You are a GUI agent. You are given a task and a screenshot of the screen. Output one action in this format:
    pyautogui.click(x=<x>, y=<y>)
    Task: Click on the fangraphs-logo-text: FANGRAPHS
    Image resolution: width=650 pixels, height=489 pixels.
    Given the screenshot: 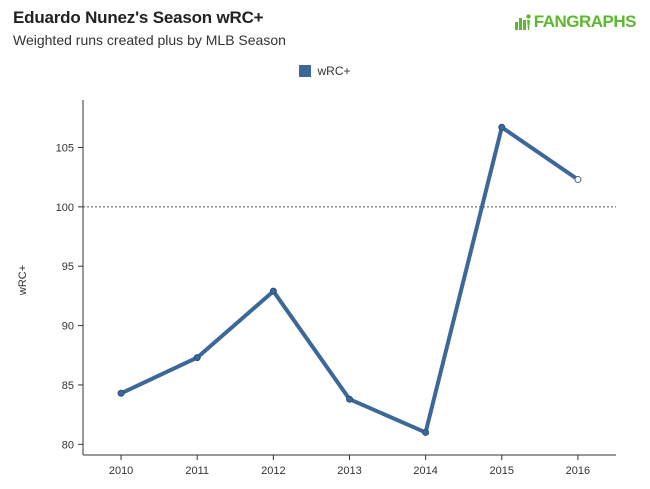 What is the action you would take?
    pyautogui.click(x=585, y=21)
    